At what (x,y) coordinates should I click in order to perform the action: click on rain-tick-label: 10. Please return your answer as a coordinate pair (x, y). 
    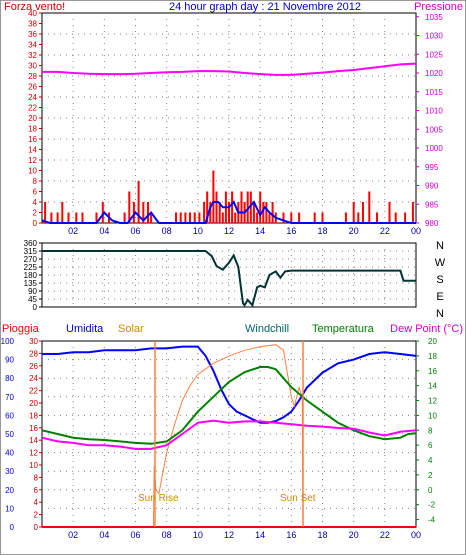
    Looking at the image, I should click on (33, 465).